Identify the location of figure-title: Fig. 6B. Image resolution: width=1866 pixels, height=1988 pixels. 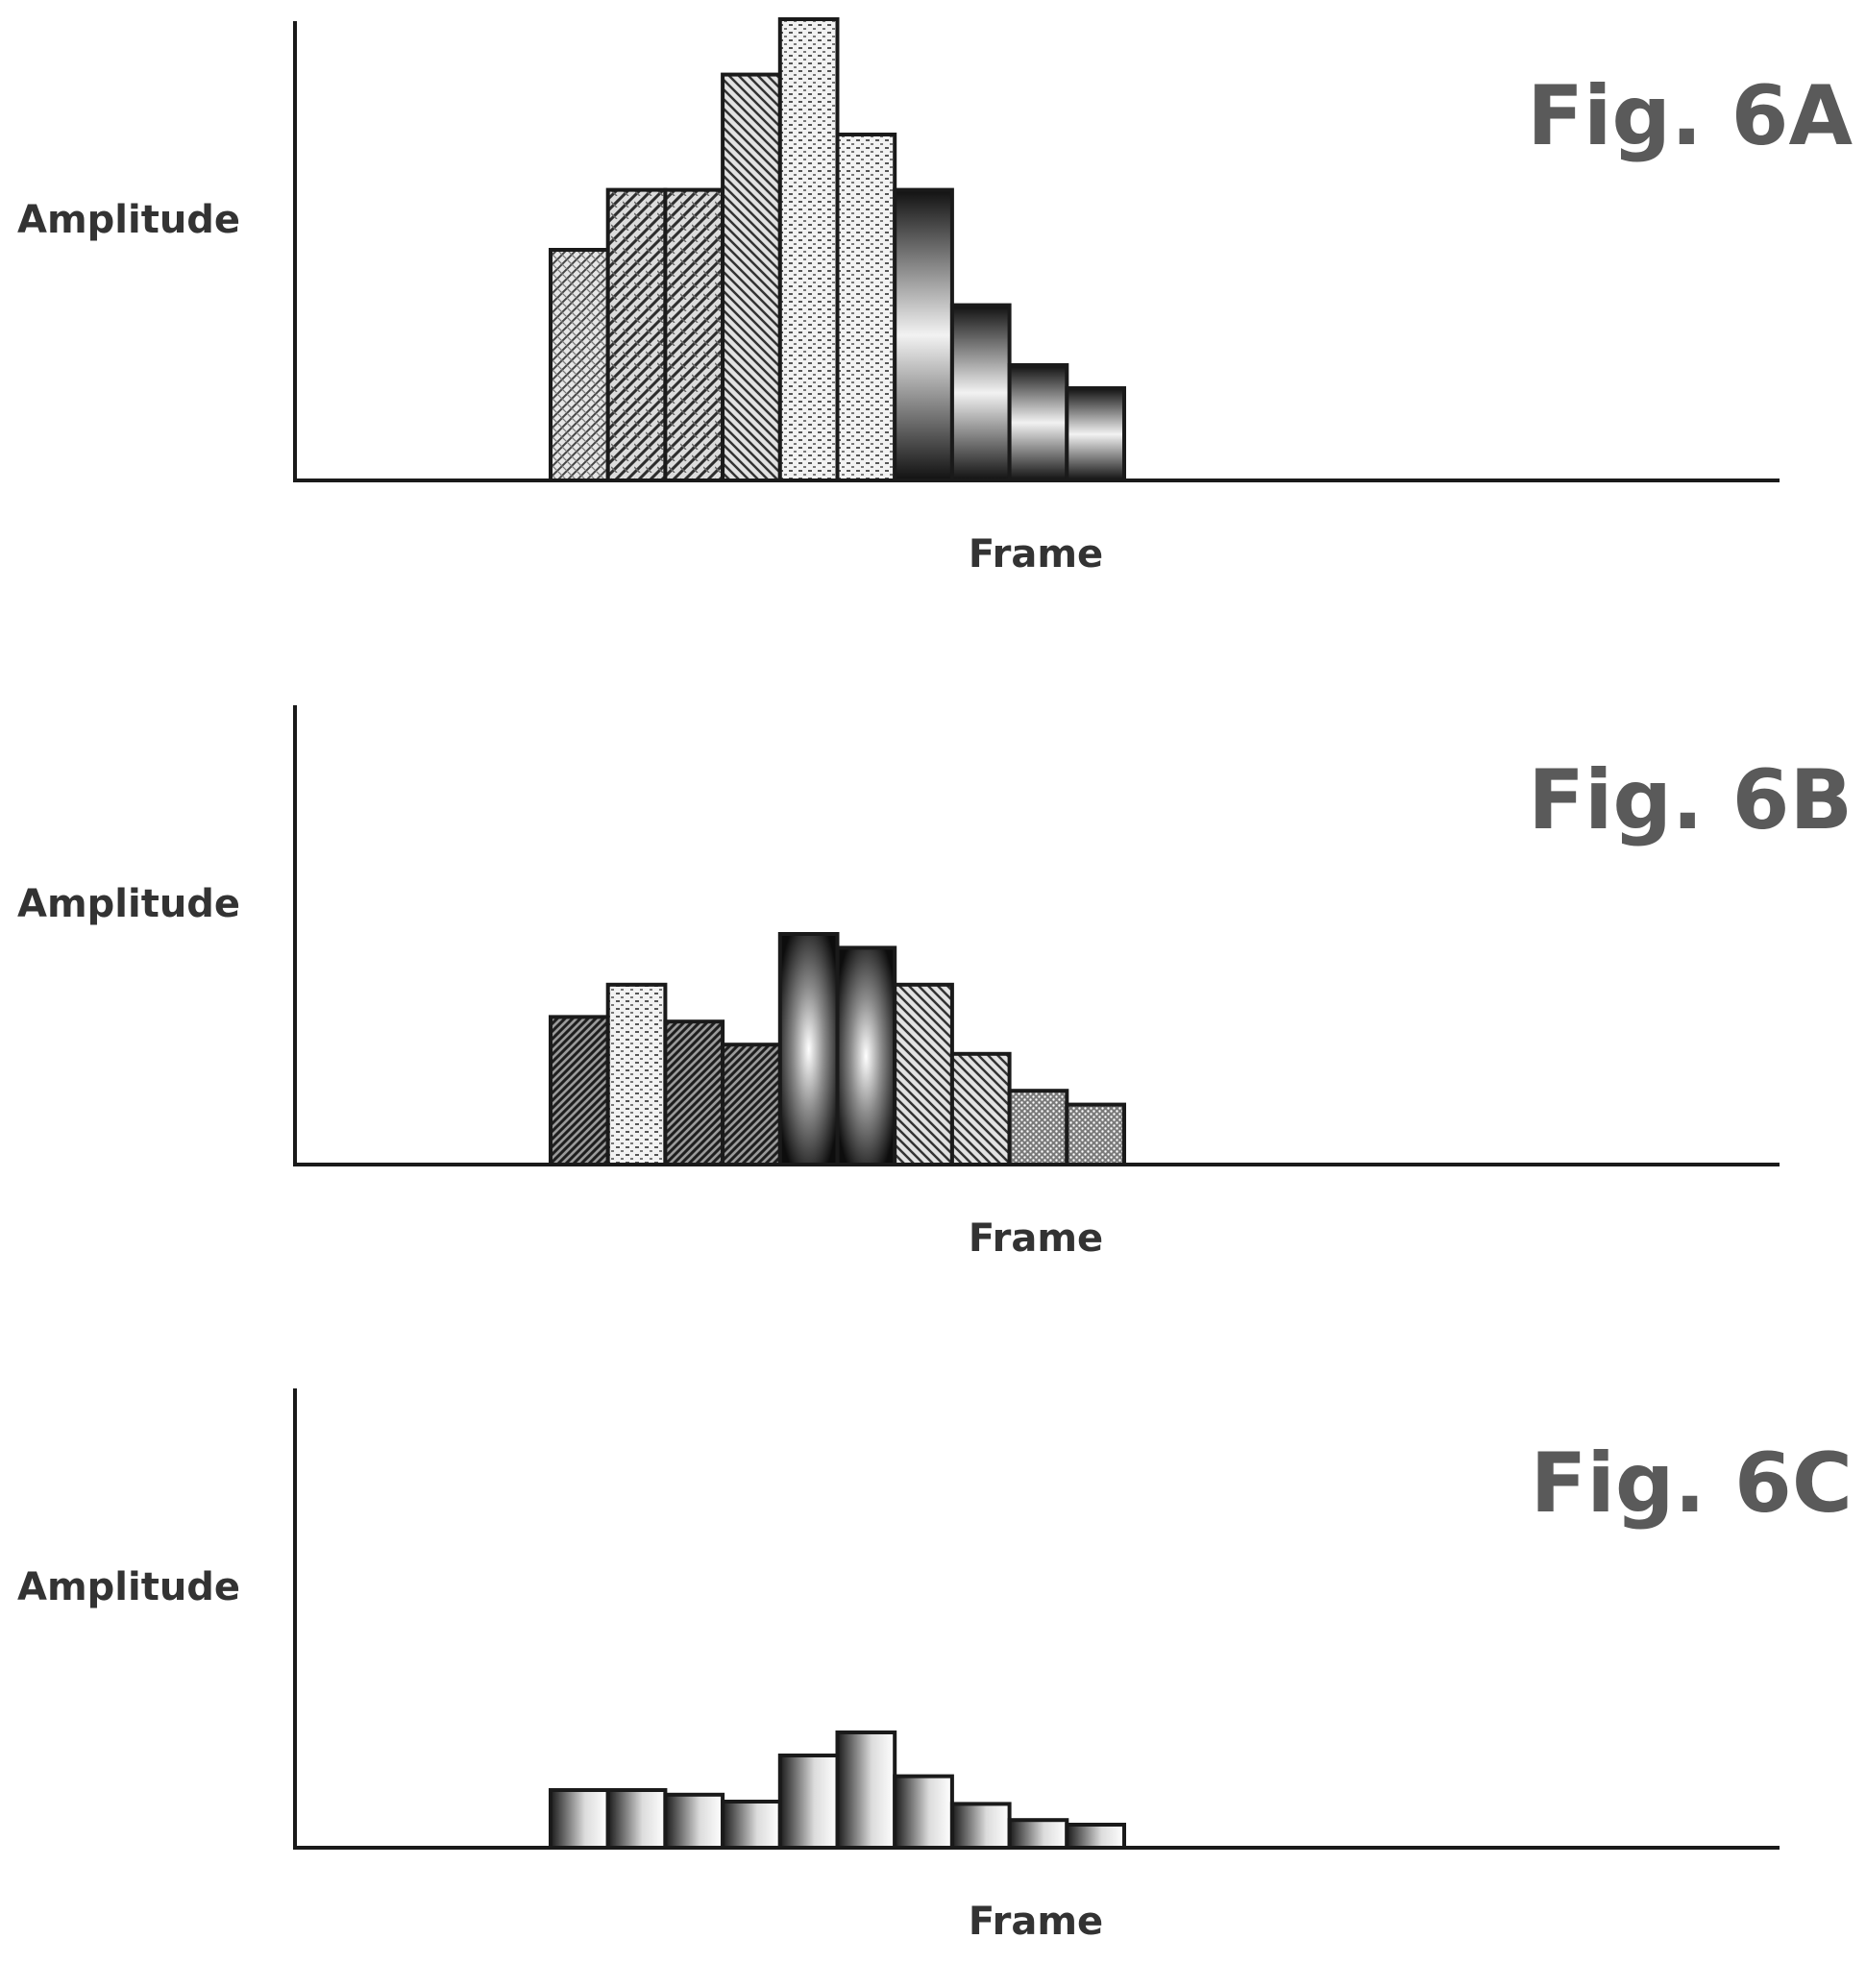
(1690, 800).